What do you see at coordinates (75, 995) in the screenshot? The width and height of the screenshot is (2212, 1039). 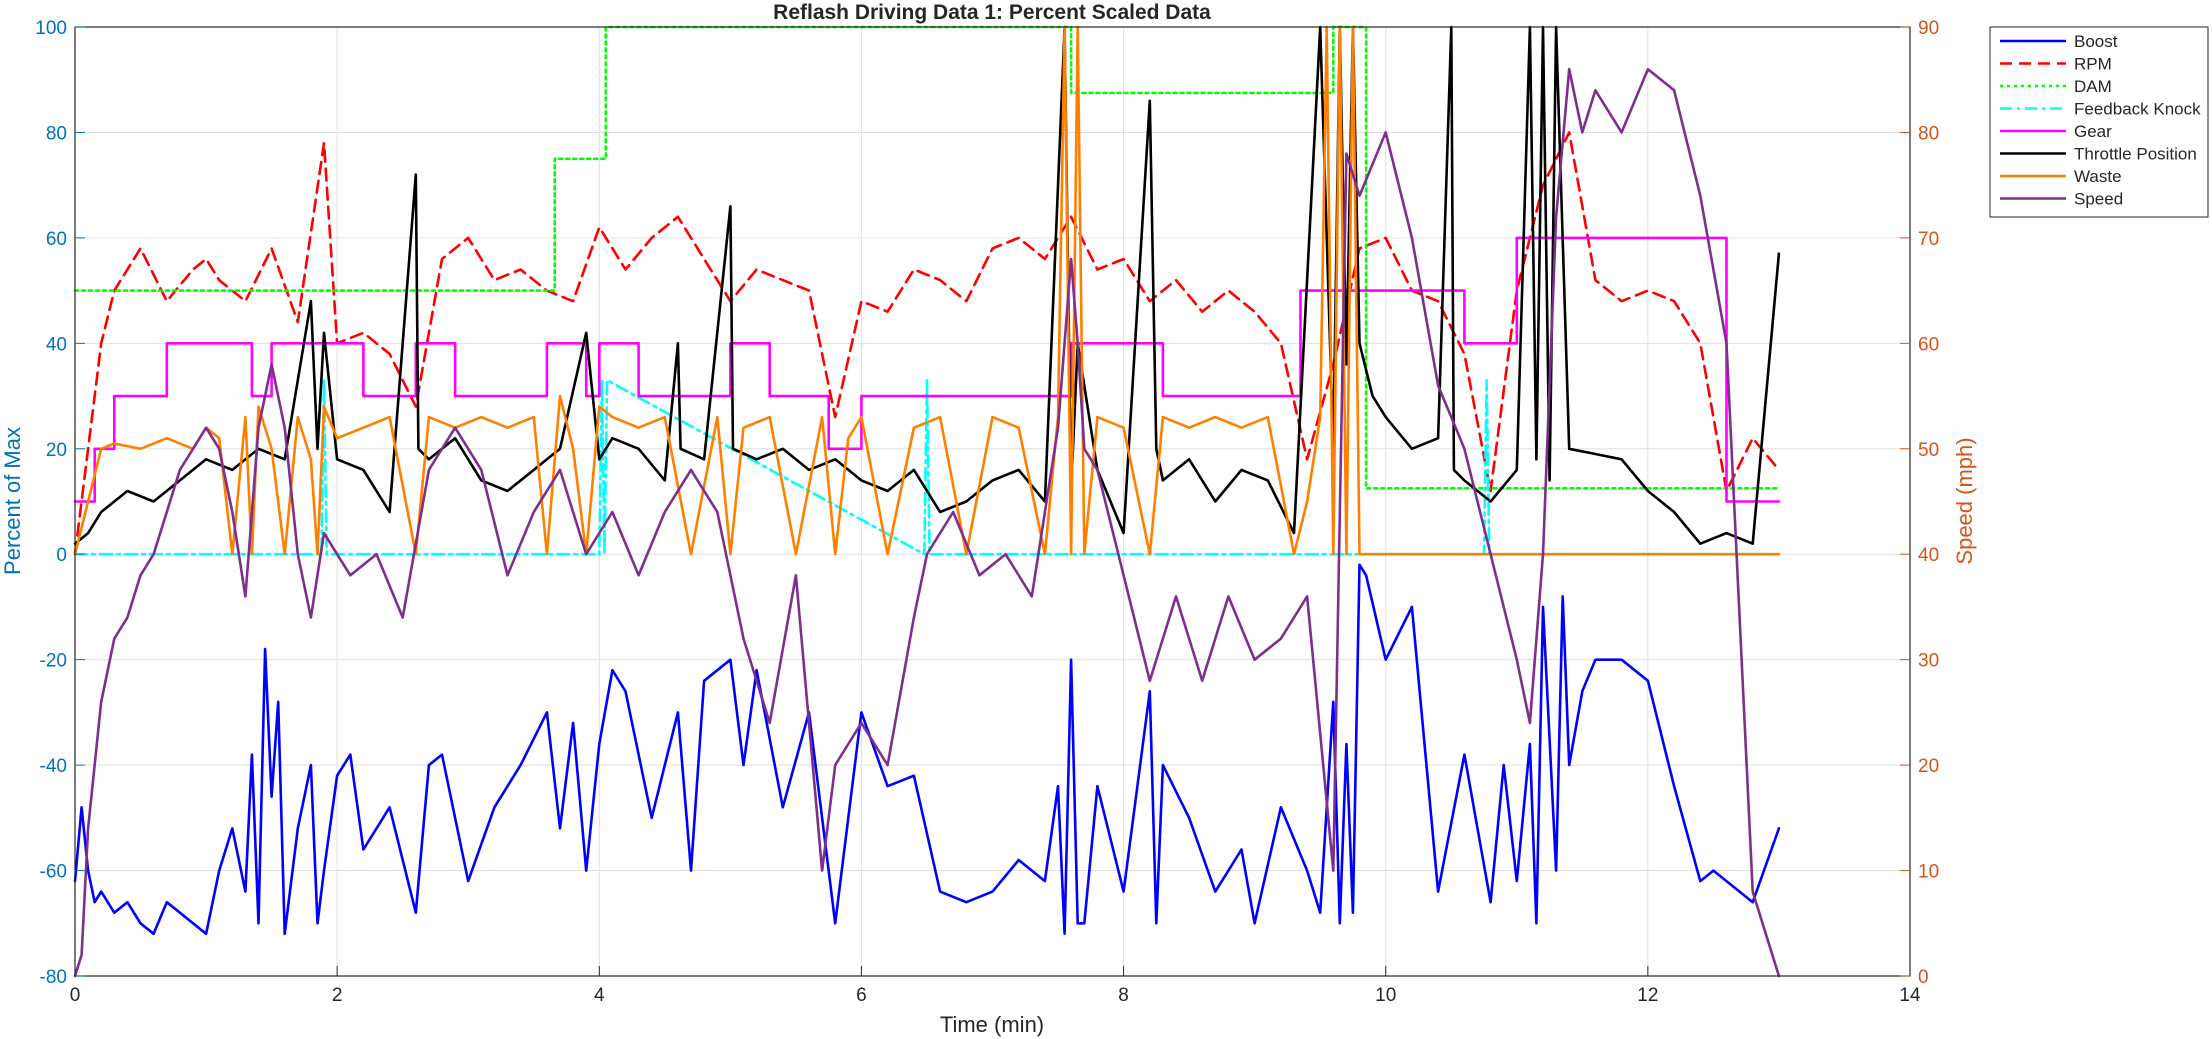 I see `x-tick-label: 0` at bounding box center [75, 995].